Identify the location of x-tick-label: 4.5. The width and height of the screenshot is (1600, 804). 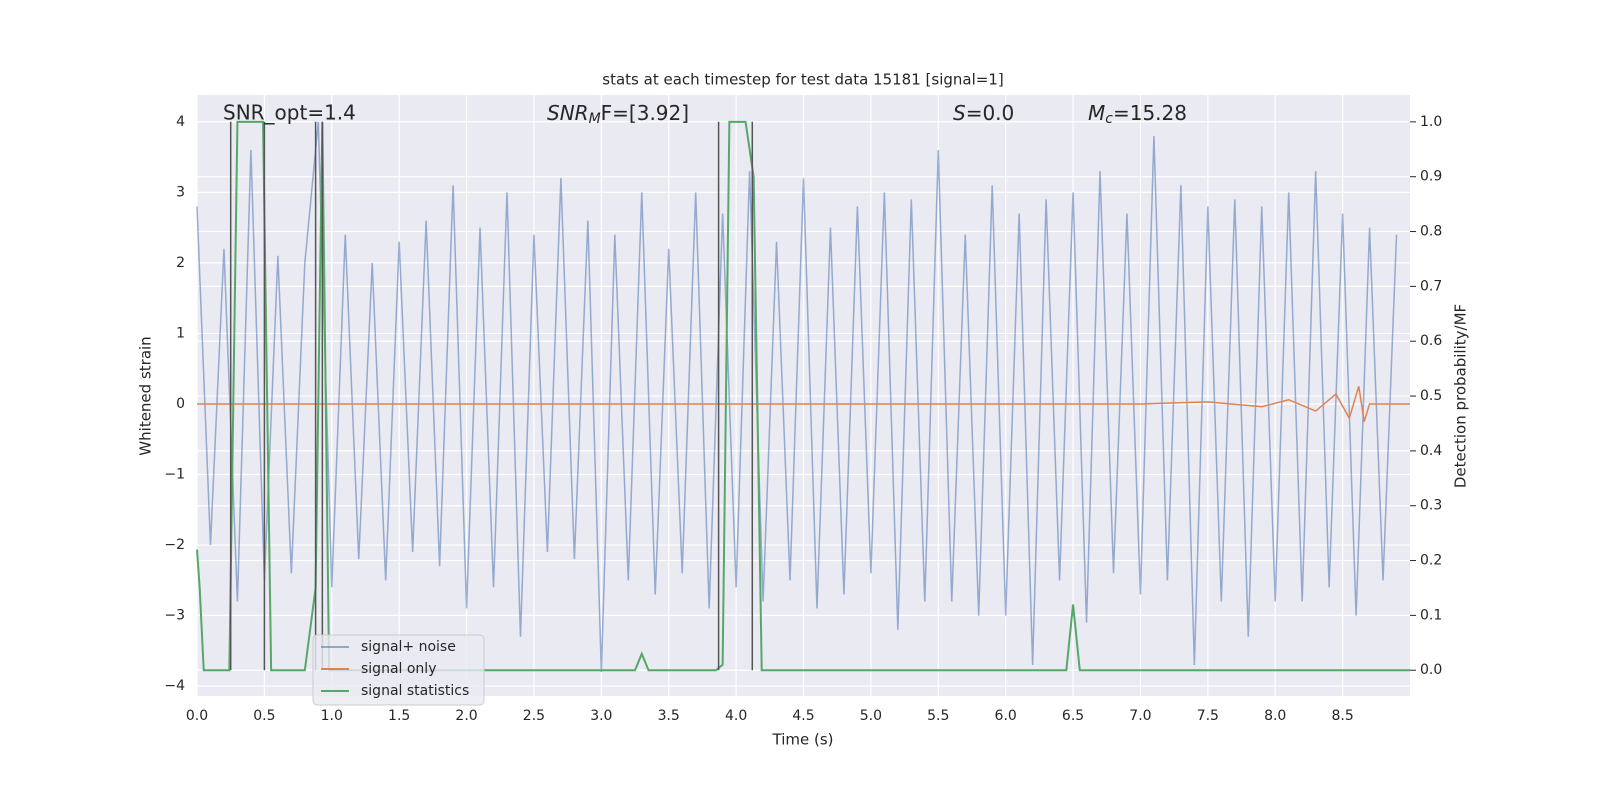
(803, 716).